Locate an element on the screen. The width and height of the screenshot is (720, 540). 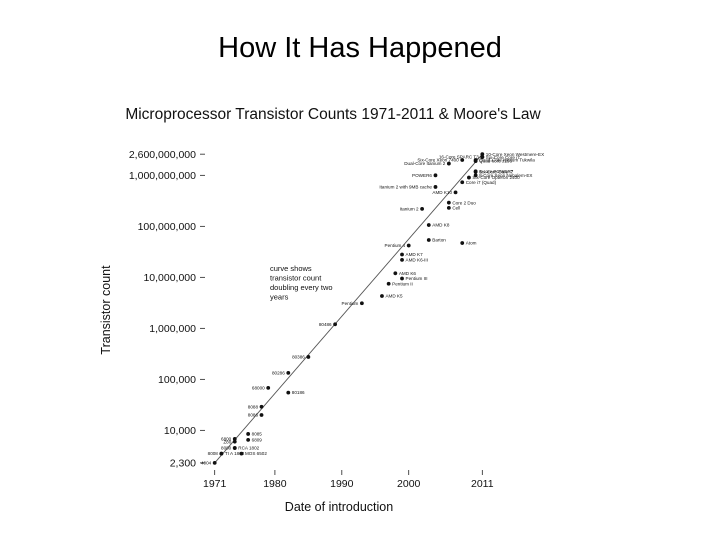
slide-title: How It Has Happened is located at coordinates (360, 48).